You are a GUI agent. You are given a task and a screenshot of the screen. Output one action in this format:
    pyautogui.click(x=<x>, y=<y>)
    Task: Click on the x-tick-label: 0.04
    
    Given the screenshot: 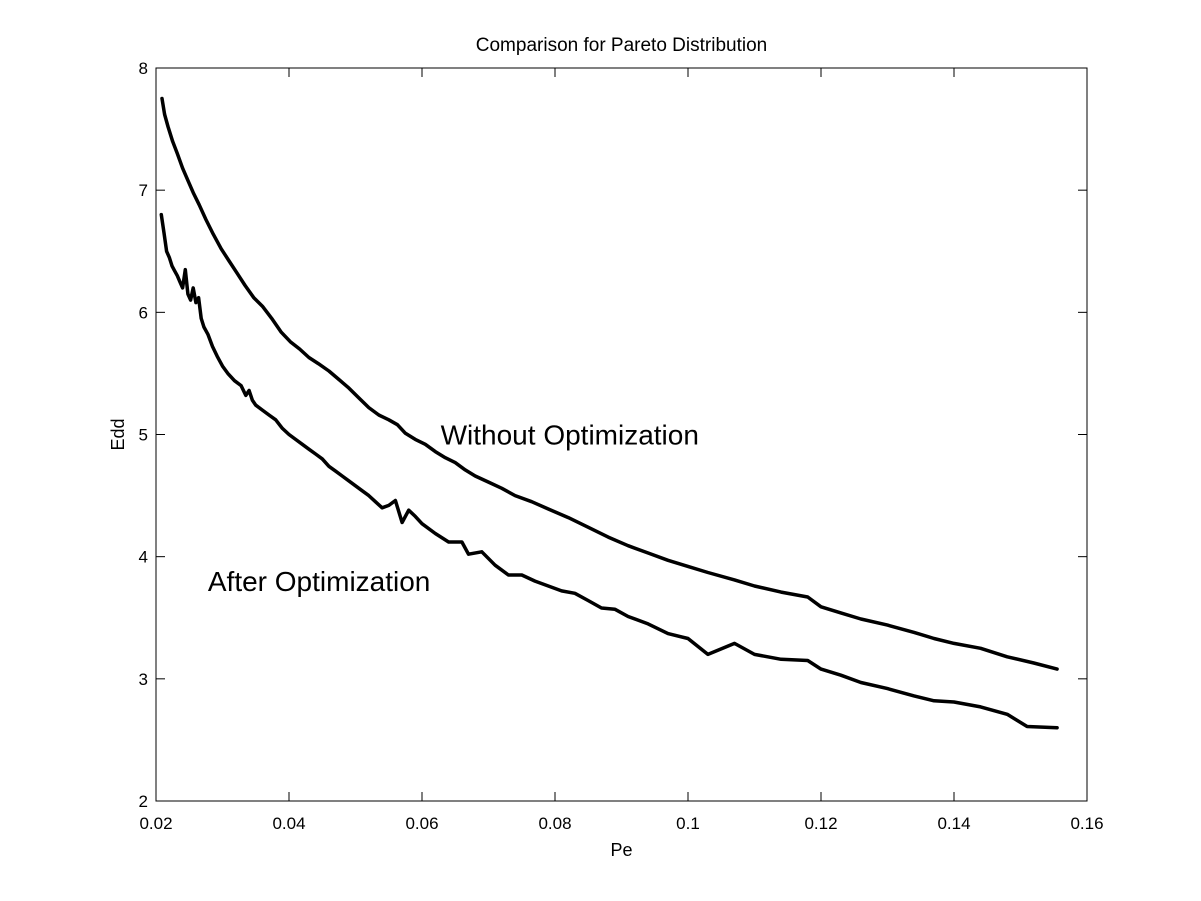 What is the action you would take?
    pyautogui.click(x=288, y=823)
    